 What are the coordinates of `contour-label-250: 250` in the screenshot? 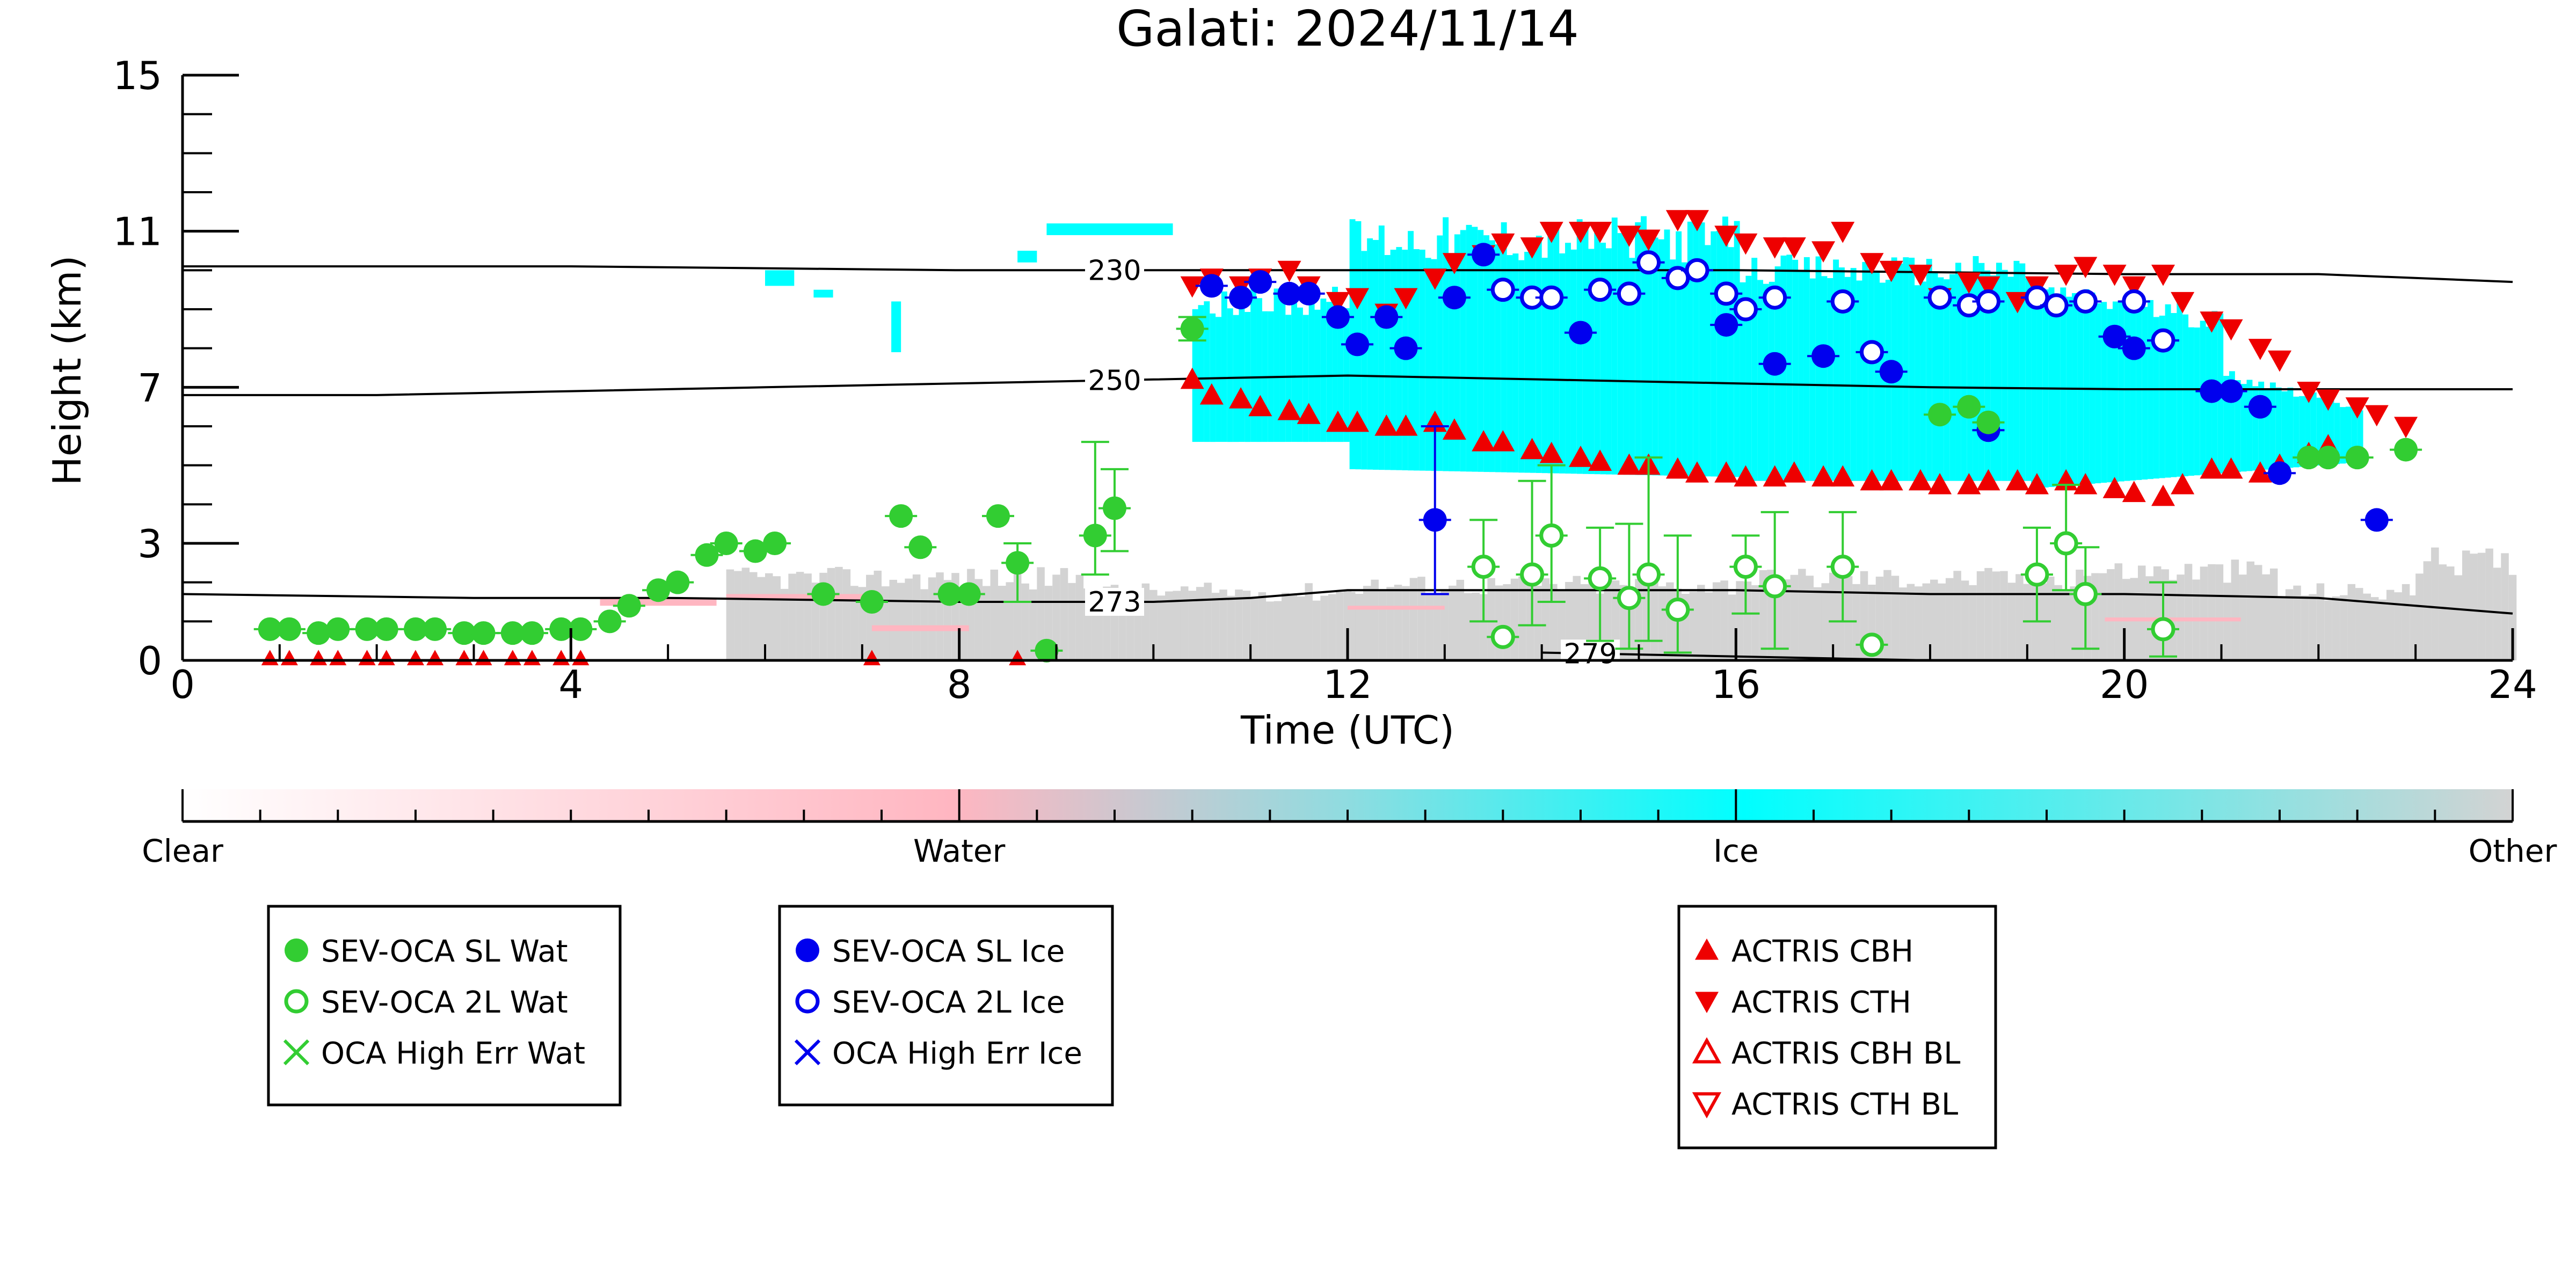 It's located at (1114, 381).